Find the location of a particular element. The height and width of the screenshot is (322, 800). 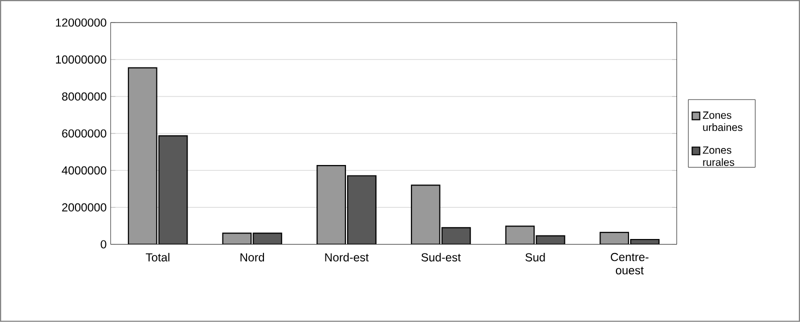

x-tick-label: Centre-ouest is located at coordinates (629, 263).